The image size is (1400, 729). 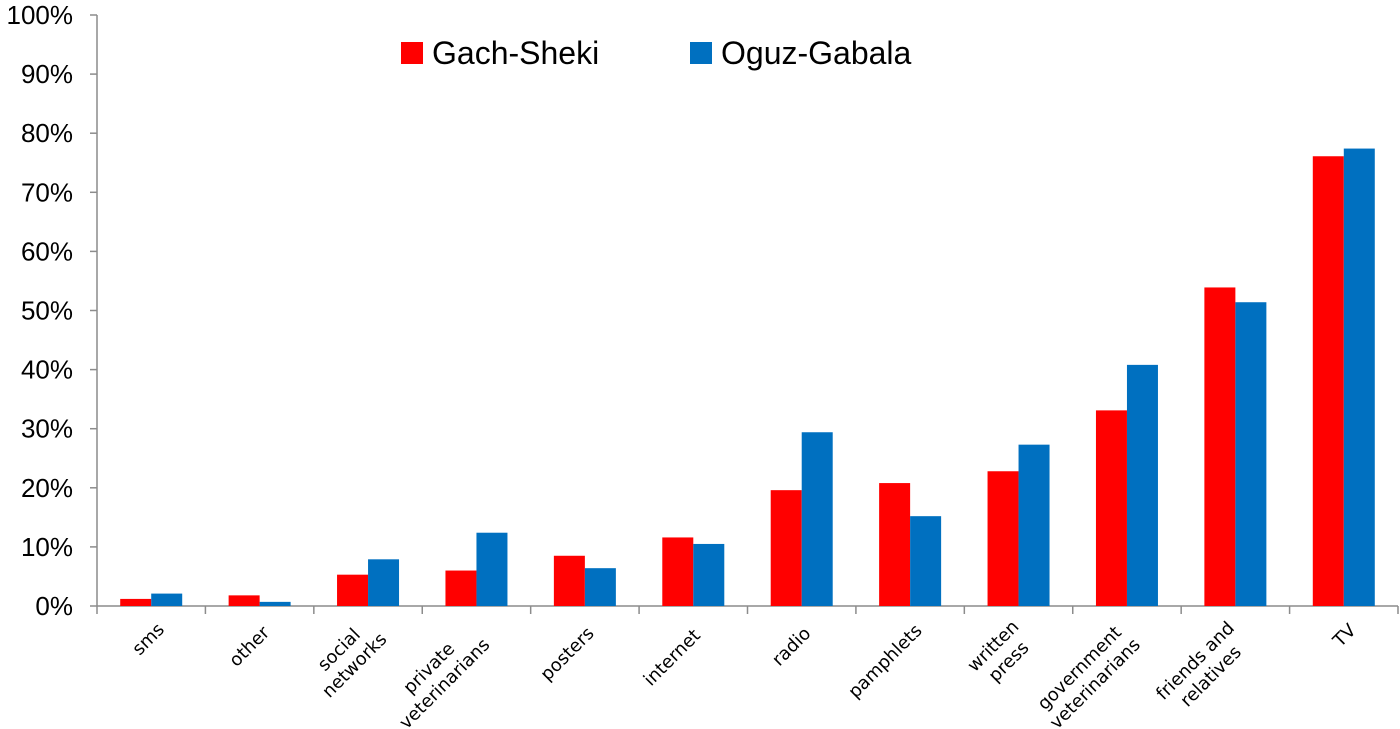 What do you see at coordinates (40, 15) in the screenshot?
I see `y-tick-label: 100%` at bounding box center [40, 15].